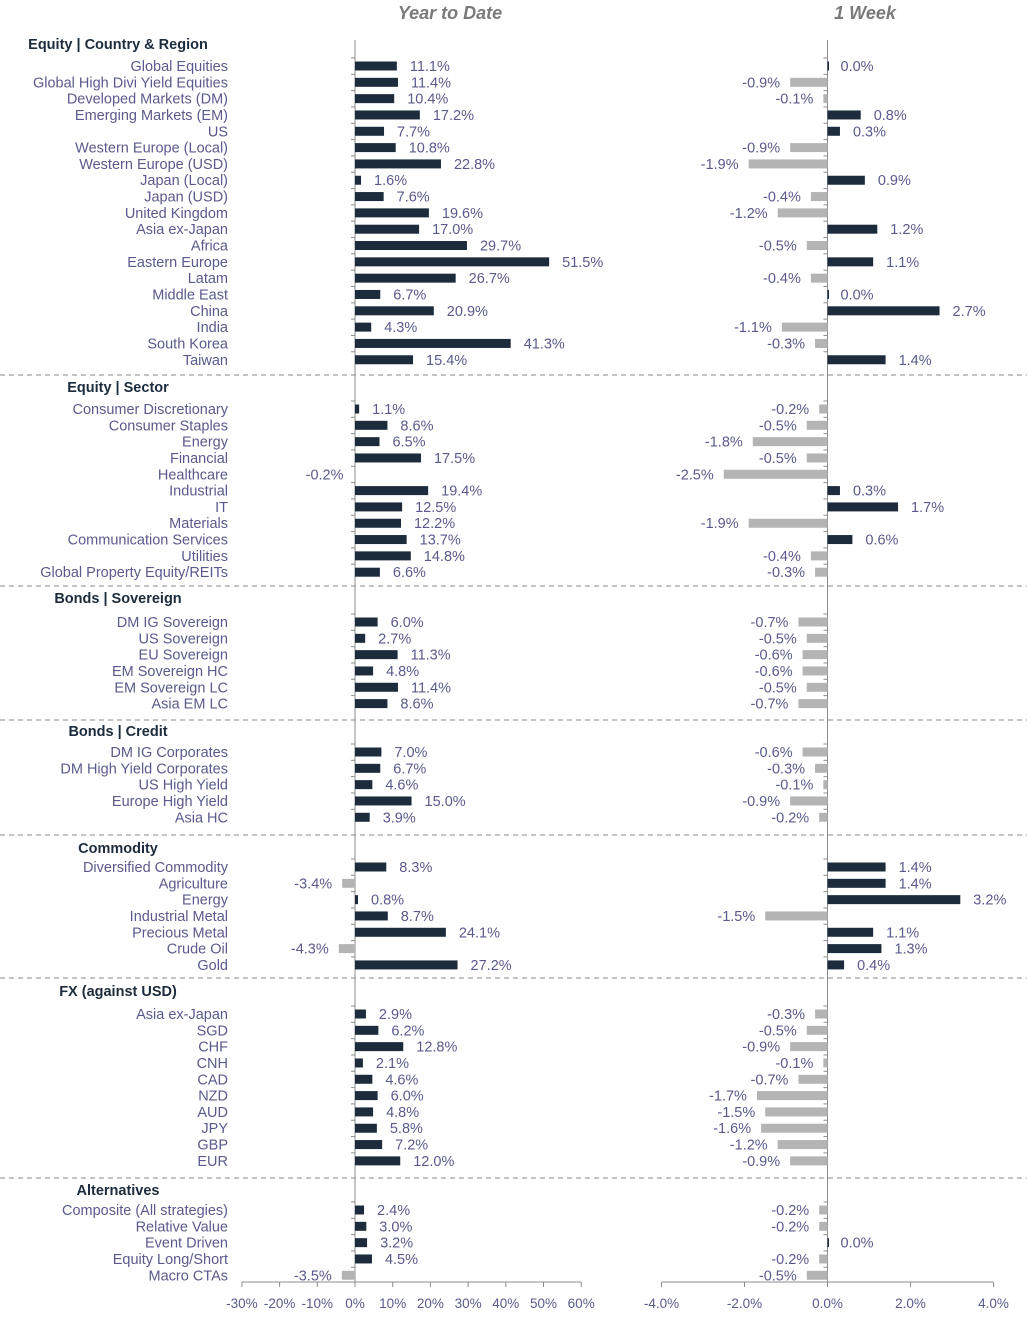 The height and width of the screenshot is (1323, 1027). I want to click on ytd-value-label: 29.7%, so click(500, 247).